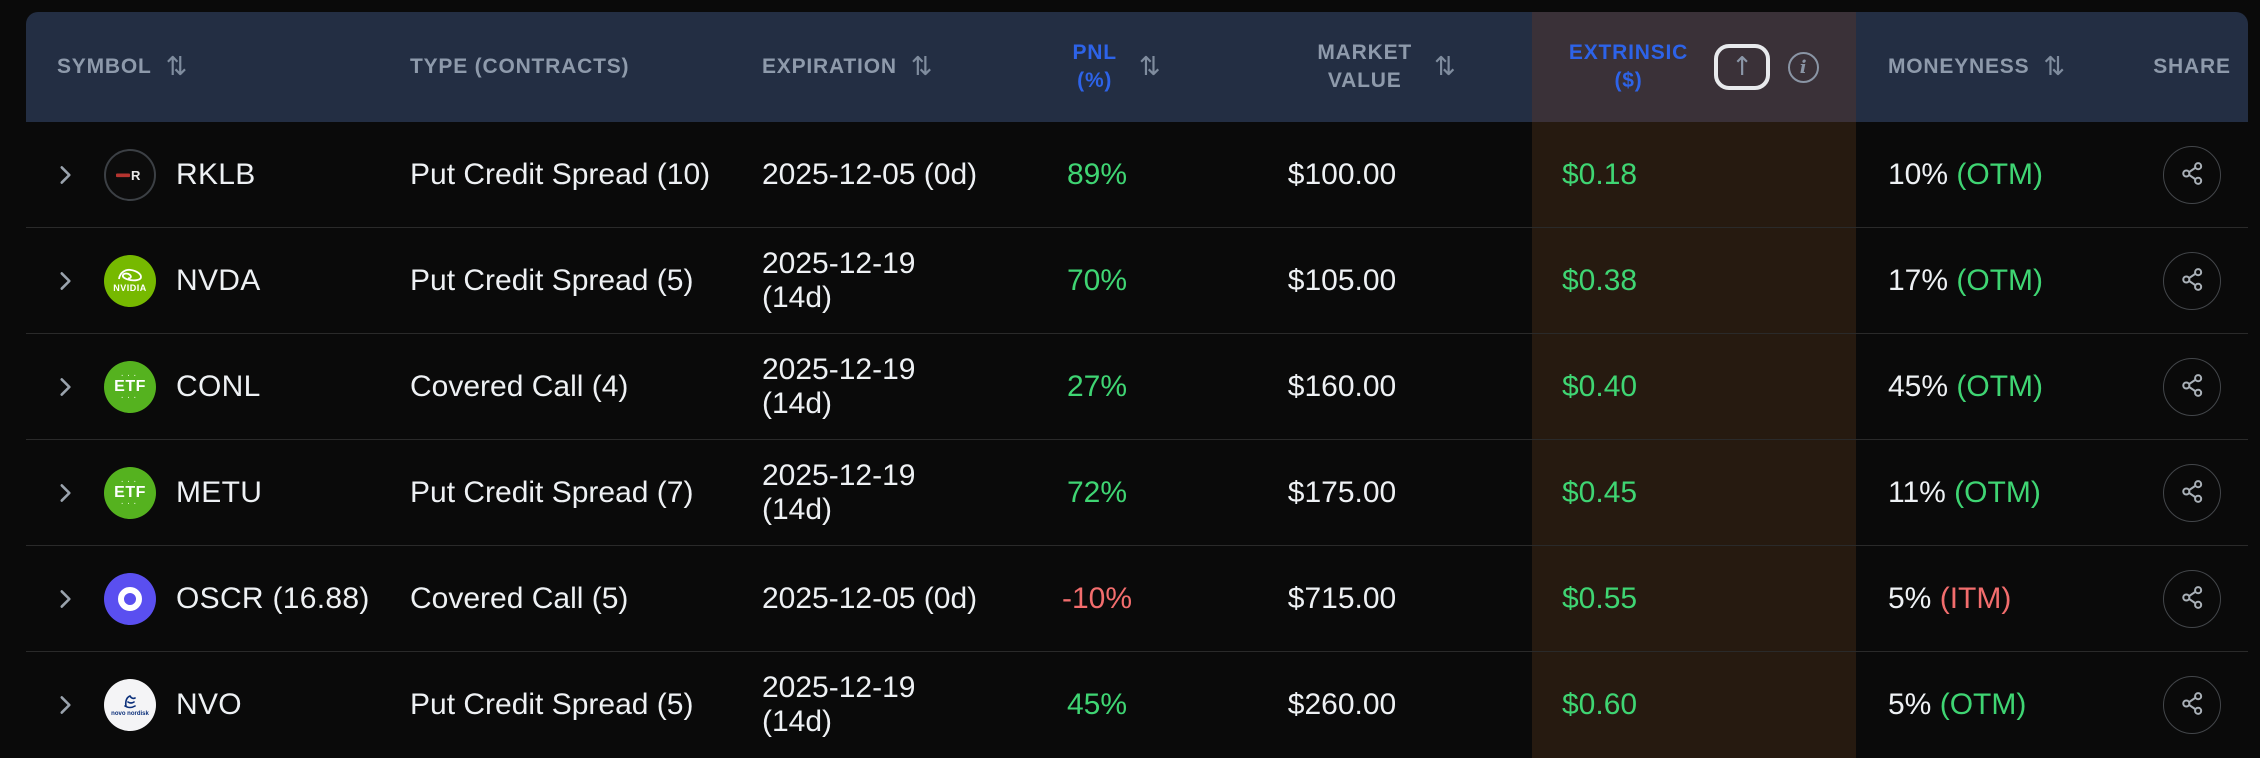 Image resolution: width=2260 pixels, height=758 pixels. What do you see at coordinates (104, 67) in the screenshot?
I see `column-label: SYMBOL` at bounding box center [104, 67].